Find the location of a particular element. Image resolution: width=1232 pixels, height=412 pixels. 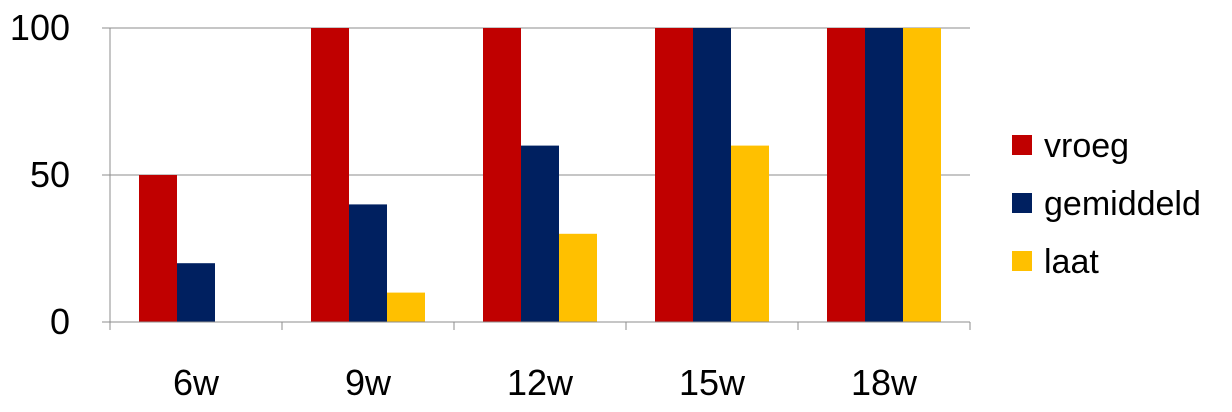

bar-gemiddeld-15w is located at coordinates (712, 175).